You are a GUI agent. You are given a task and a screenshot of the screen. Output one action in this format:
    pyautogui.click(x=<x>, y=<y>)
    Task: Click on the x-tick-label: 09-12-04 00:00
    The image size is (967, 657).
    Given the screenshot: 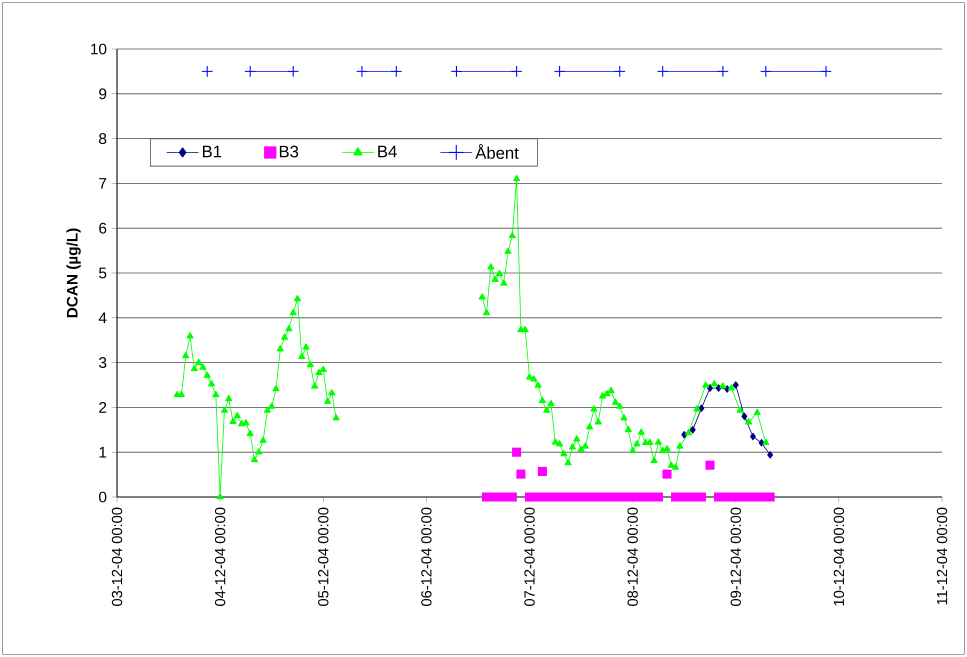 What is the action you would take?
    pyautogui.click(x=735, y=557)
    